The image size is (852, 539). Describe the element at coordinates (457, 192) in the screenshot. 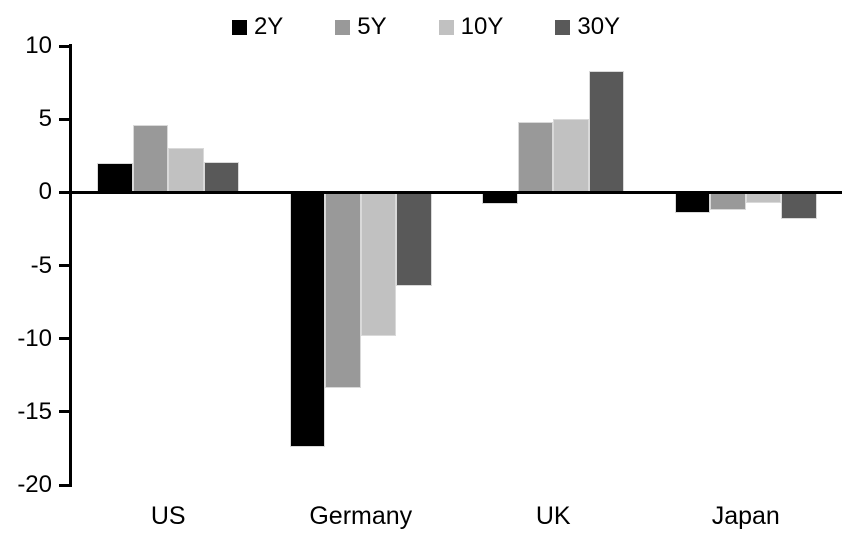

I see `zero-baseline` at that location.